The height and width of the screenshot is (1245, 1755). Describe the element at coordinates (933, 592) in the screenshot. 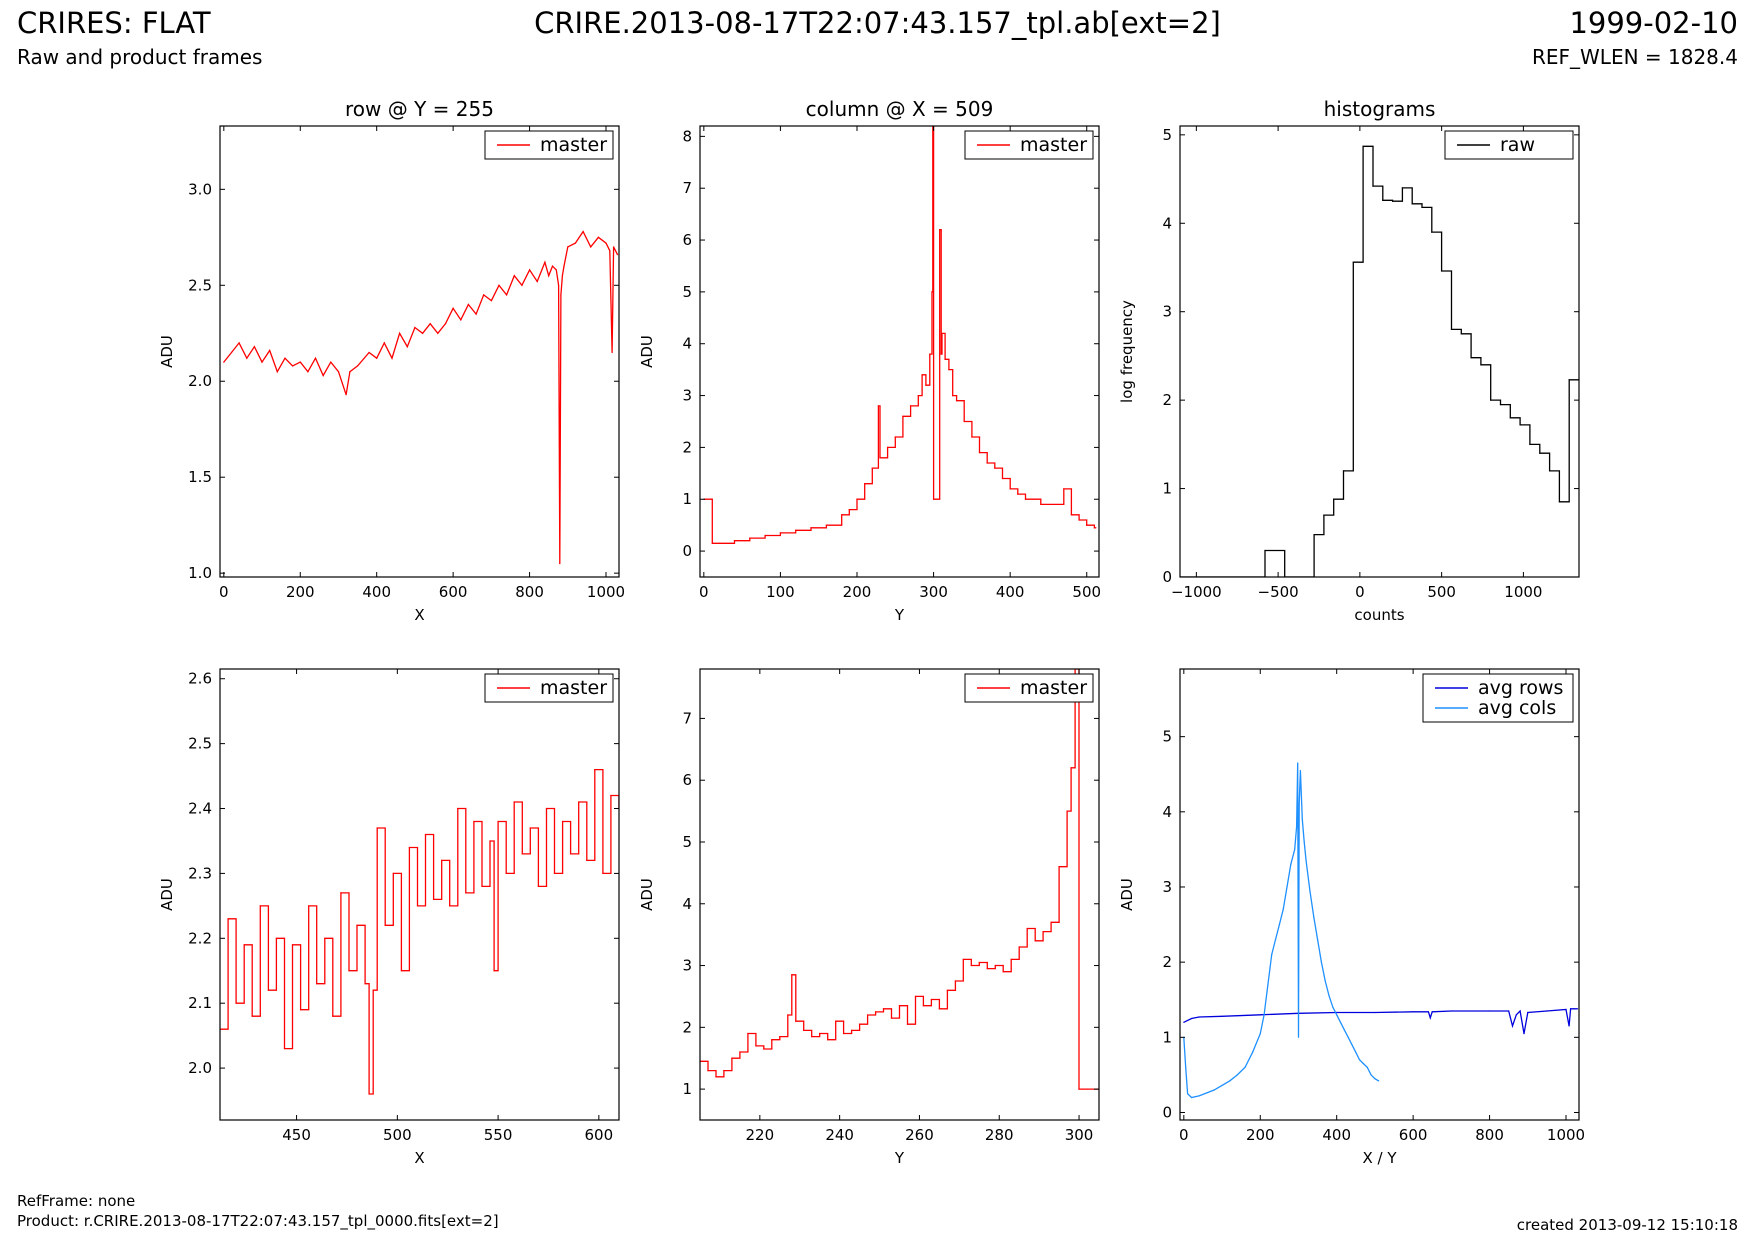

I see `x-tick-label: 300` at that location.